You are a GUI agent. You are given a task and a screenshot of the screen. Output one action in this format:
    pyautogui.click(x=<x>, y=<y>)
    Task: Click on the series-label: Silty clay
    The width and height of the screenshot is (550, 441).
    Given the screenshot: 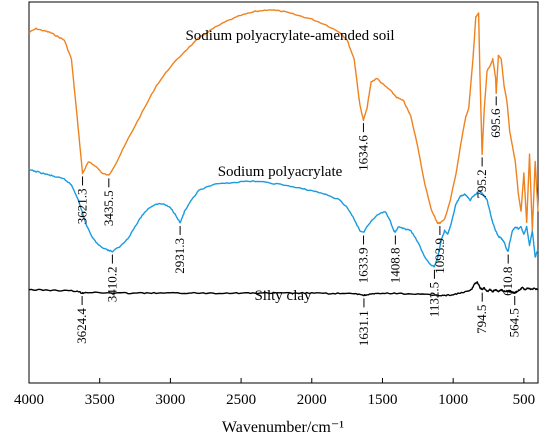 What is the action you would take?
    pyautogui.click(x=283, y=296)
    